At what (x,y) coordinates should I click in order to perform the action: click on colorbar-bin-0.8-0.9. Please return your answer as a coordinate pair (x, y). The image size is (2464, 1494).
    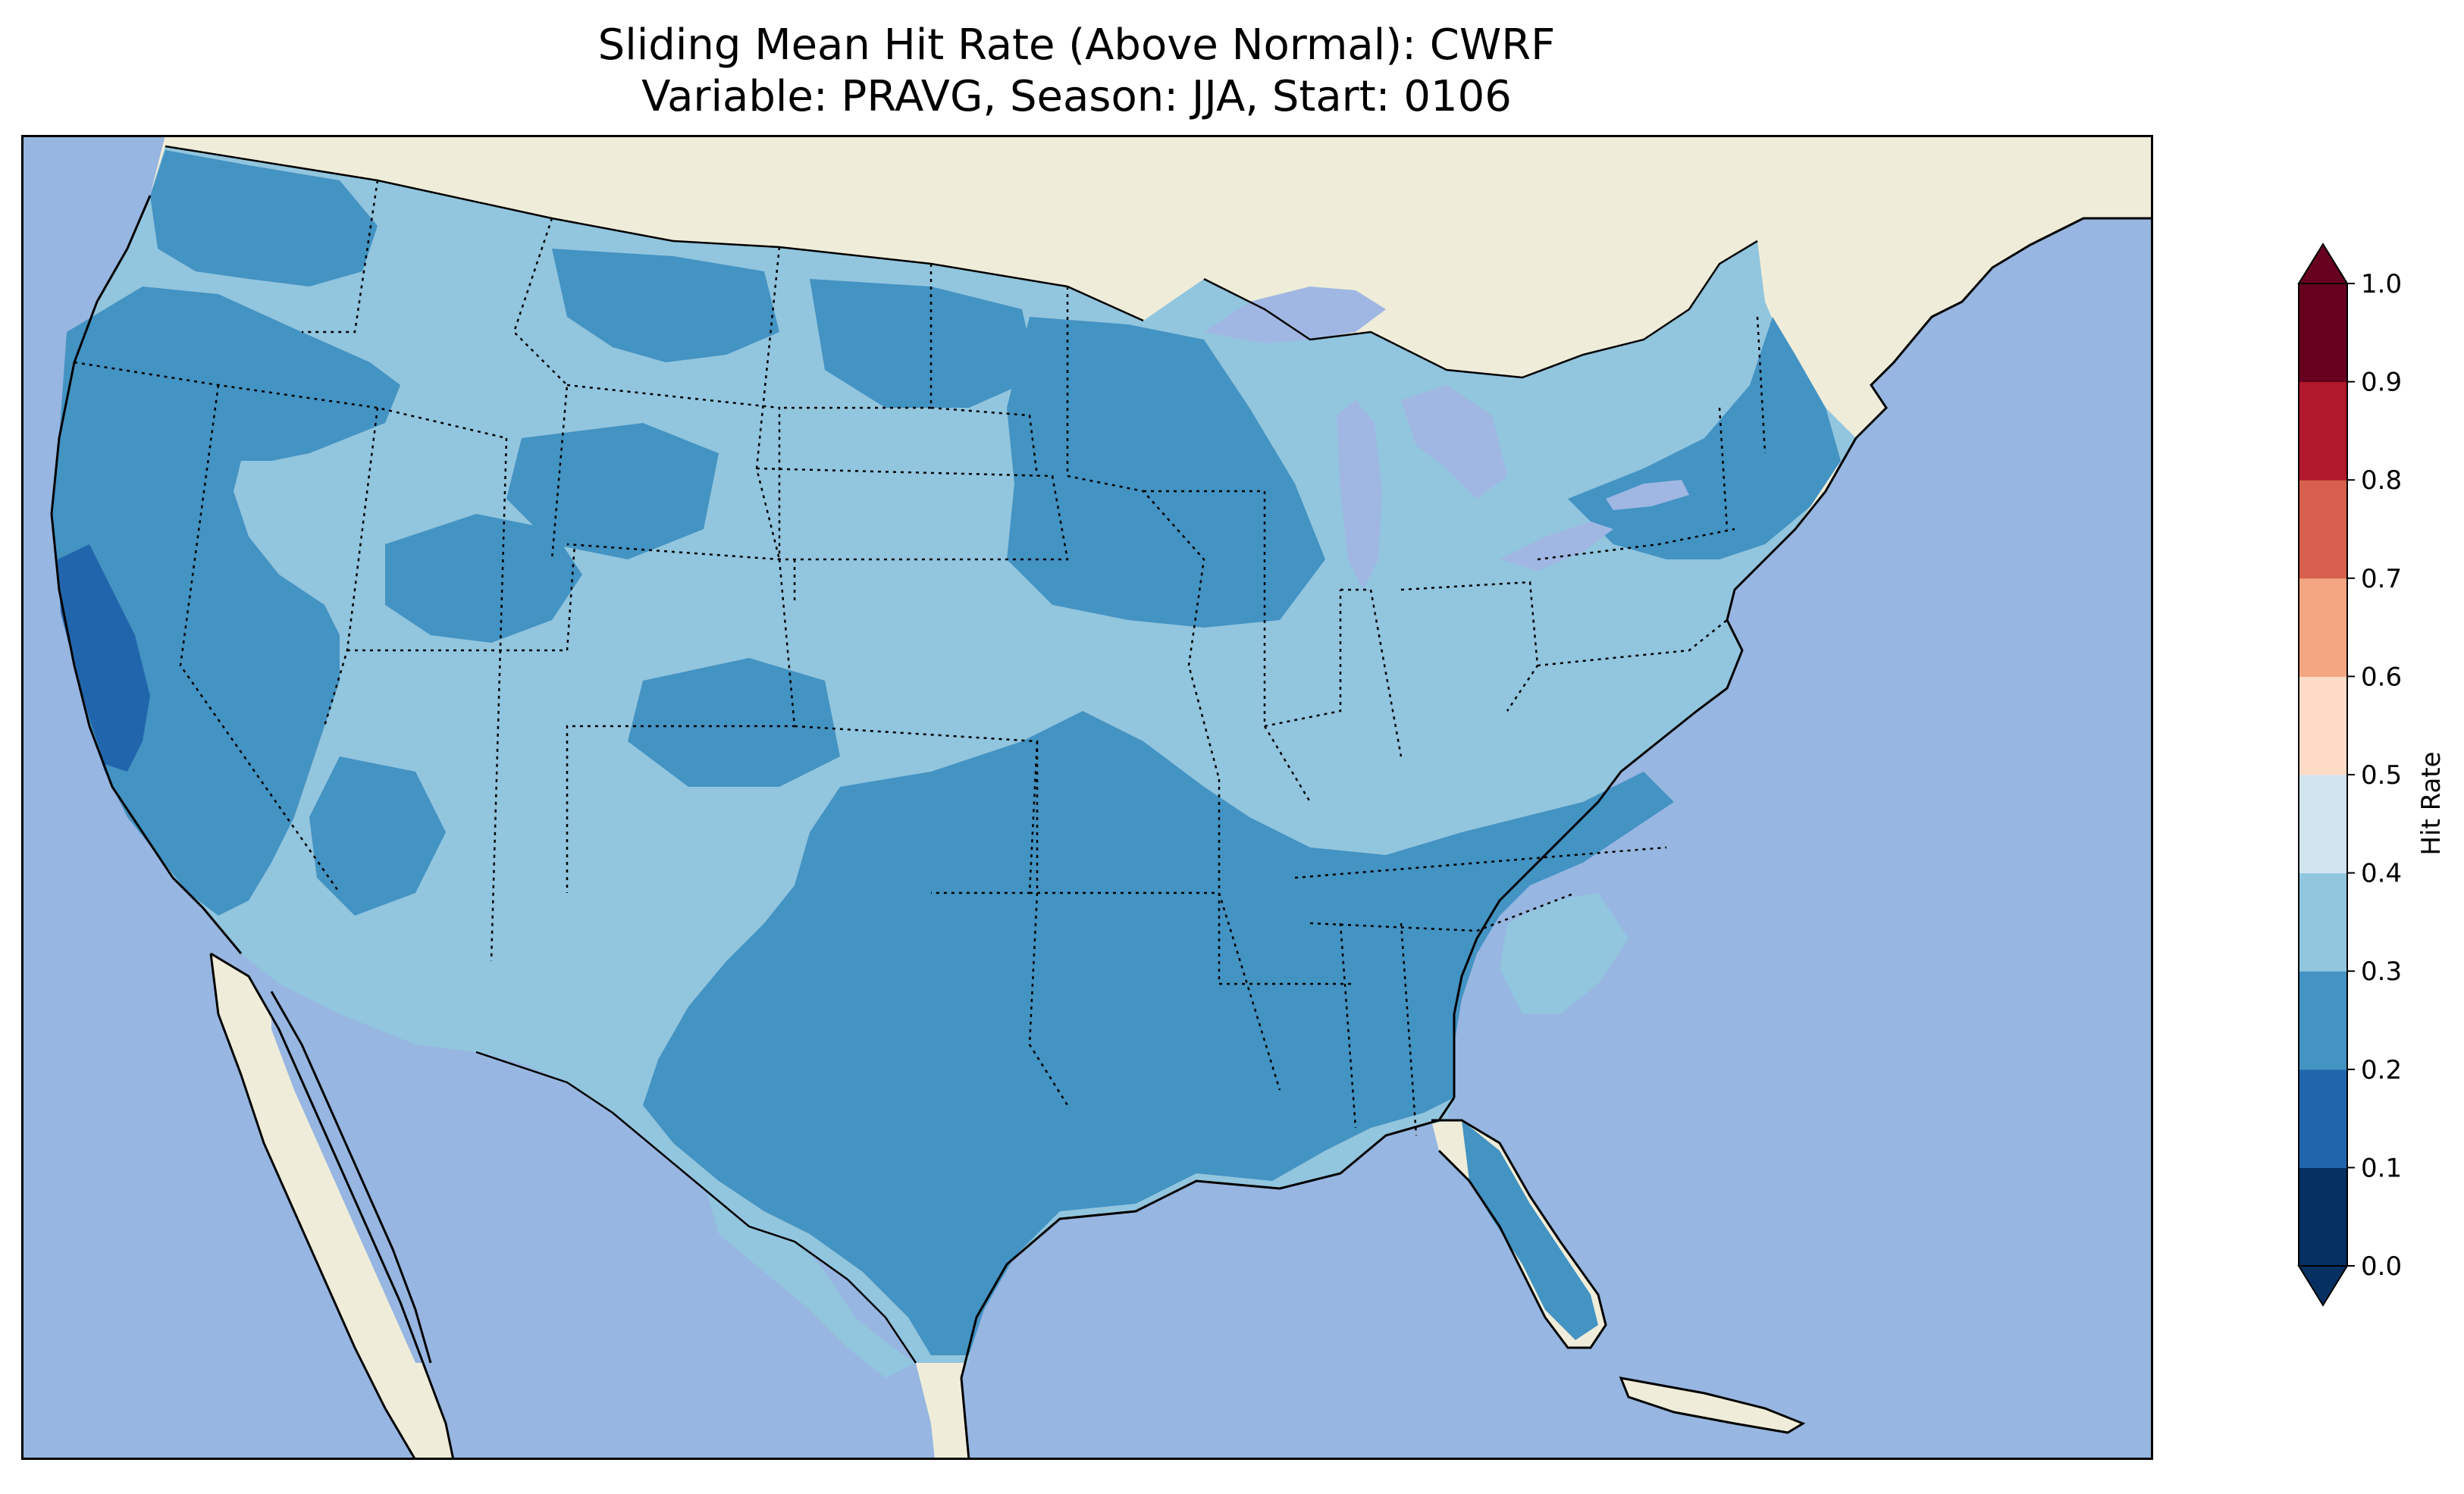
    Looking at the image, I should click on (2323, 431).